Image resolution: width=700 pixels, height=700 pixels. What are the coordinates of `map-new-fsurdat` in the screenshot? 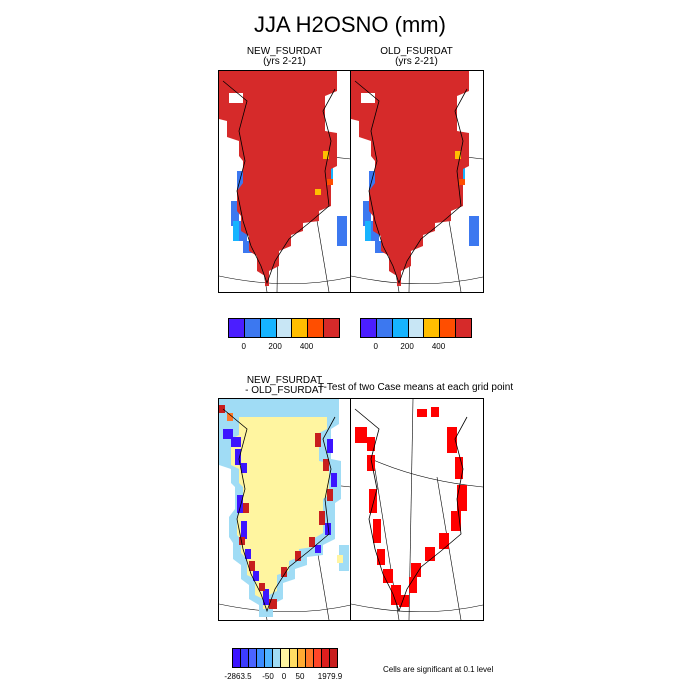 It's located at (285, 181).